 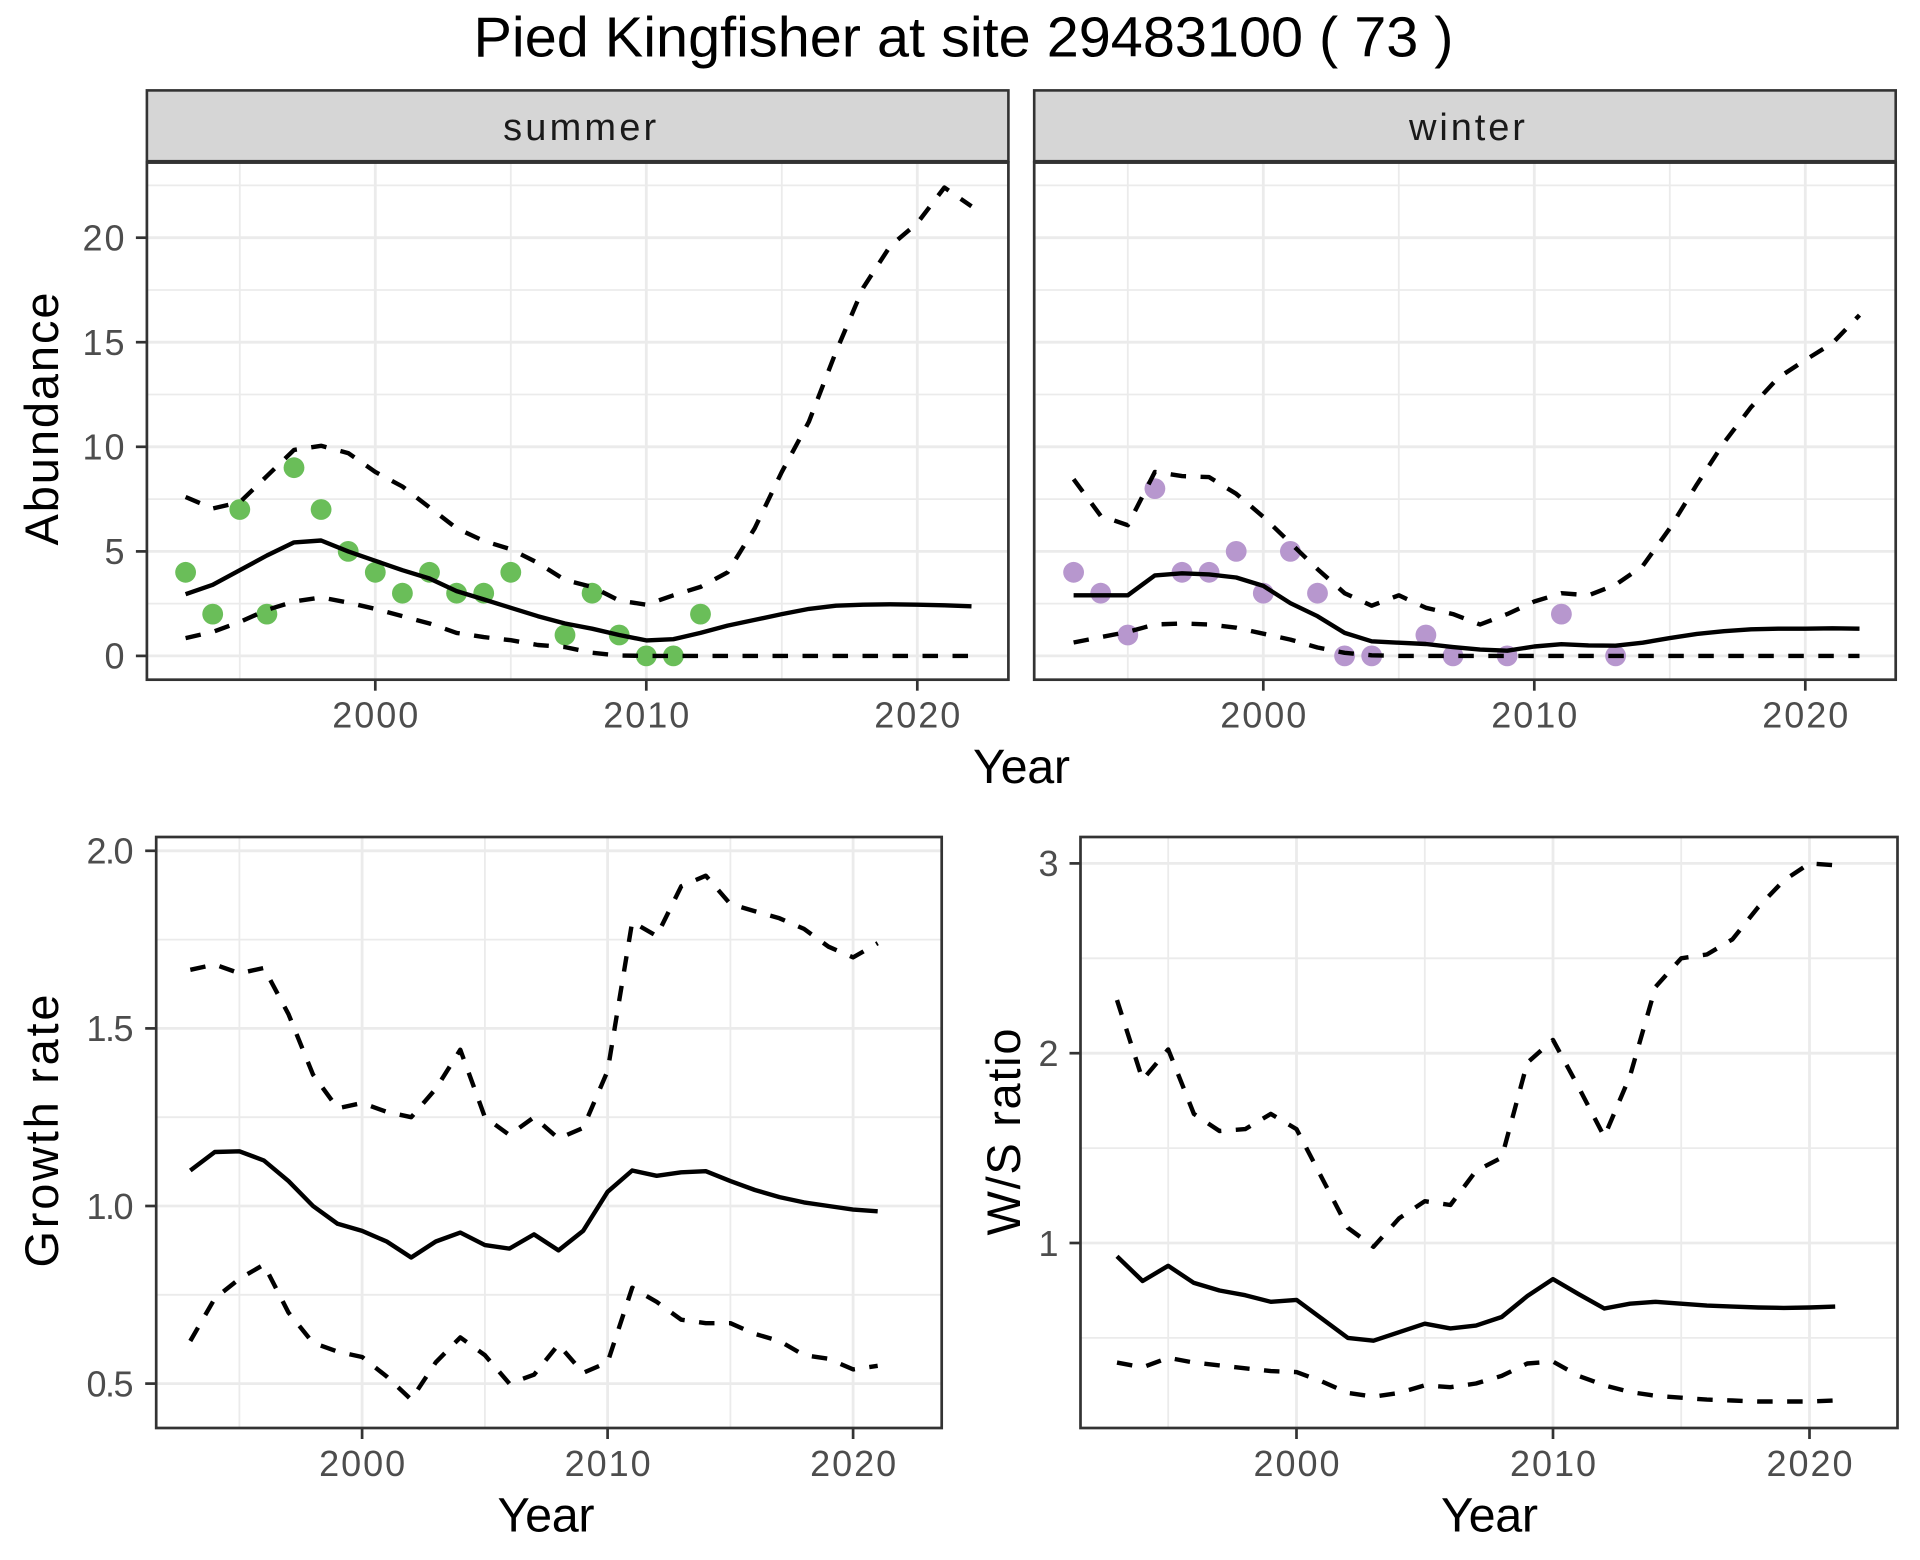 What do you see at coordinates (114, 551) in the screenshot?
I see `svg-text: 5` at bounding box center [114, 551].